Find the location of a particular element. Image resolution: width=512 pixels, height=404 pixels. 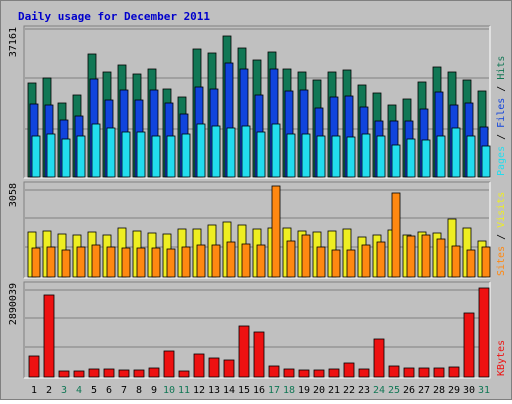

x-tick-label-day-1: 1 is located at coordinates (34, 390).